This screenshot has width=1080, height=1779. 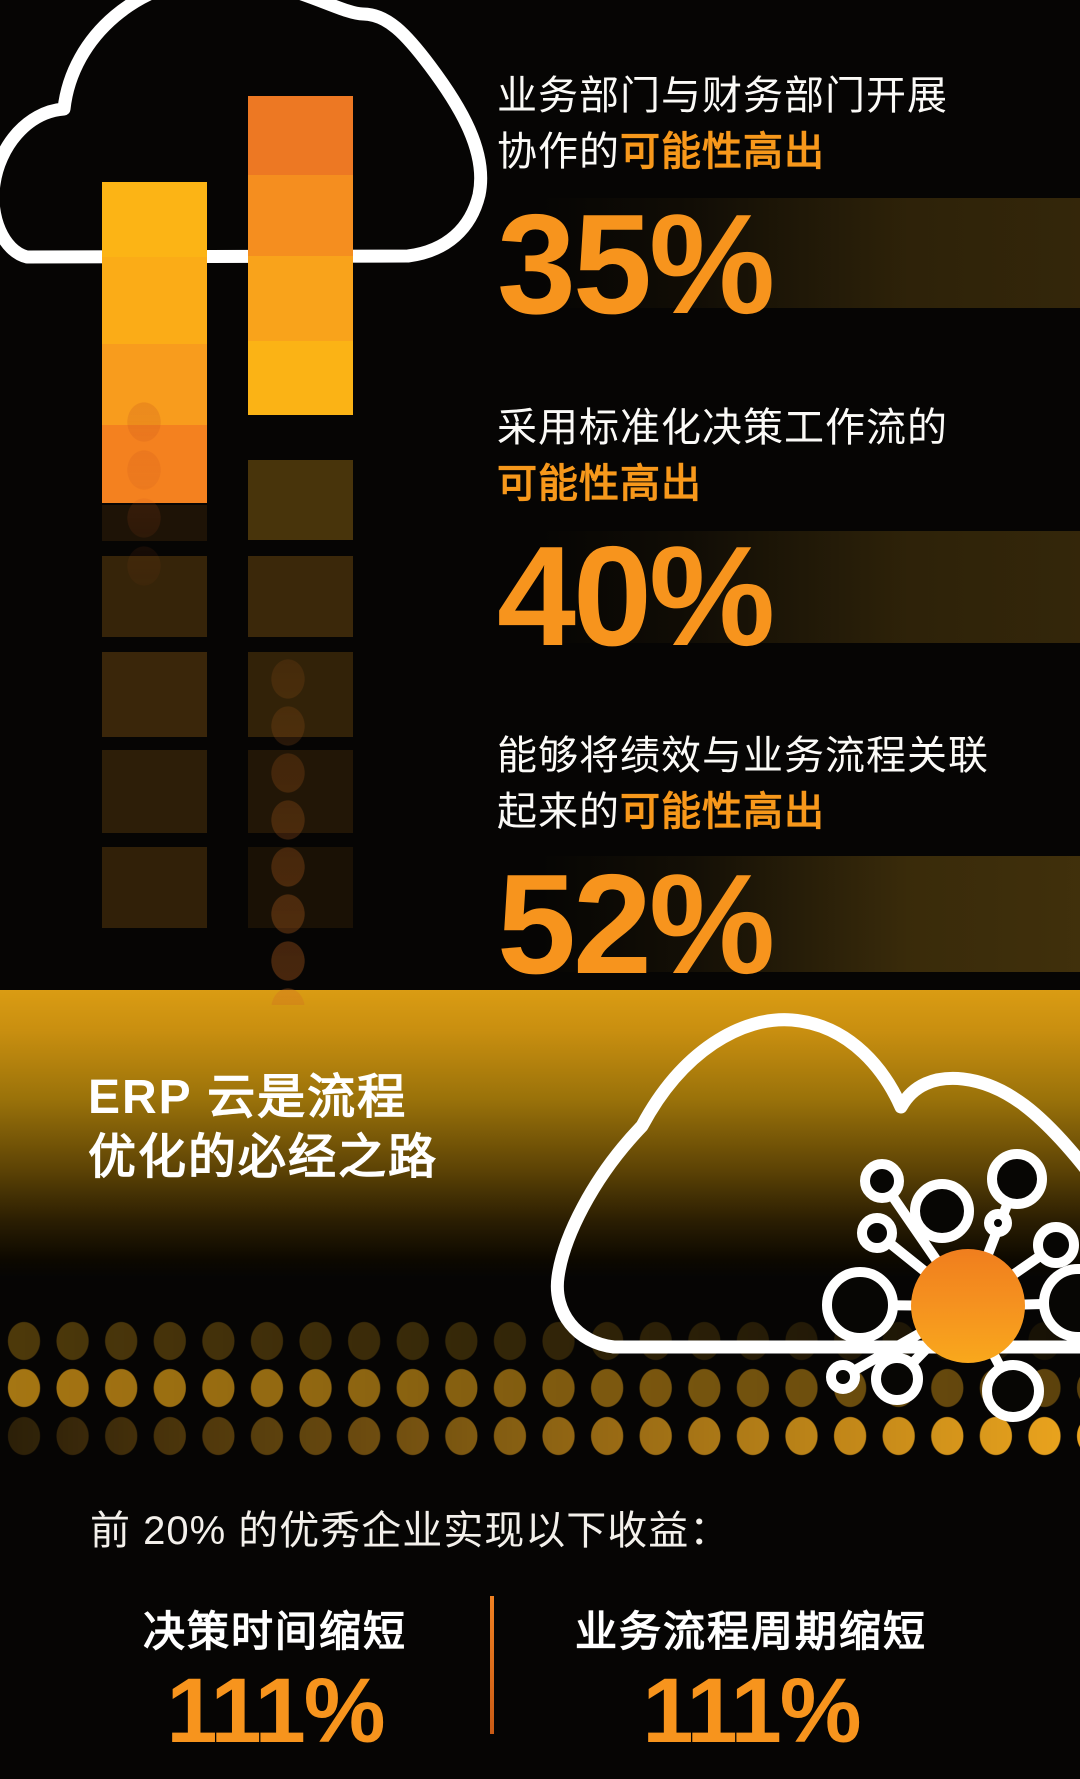 I want to click on stat-block-collaboration: 业务部门与财务部门开展 协作的可能性高出 35%, so click(x=788, y=202).